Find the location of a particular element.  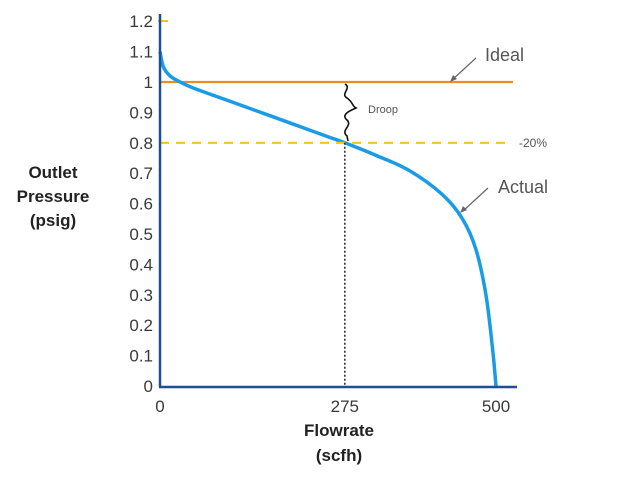

svg-text: Pressure is located at coordinates (53, 196).